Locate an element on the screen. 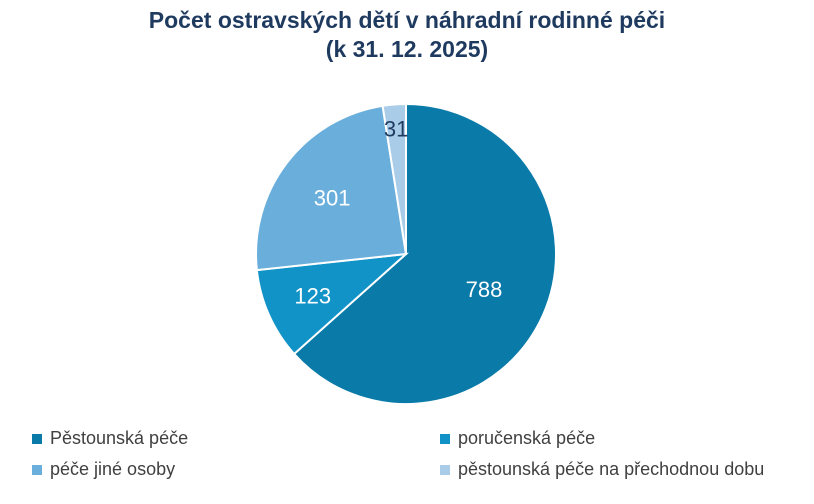 The width and height of the screenshot is (814, 504). chart-subtitle: (k 31. 12. 2025) is located at coordinates (407, 49).